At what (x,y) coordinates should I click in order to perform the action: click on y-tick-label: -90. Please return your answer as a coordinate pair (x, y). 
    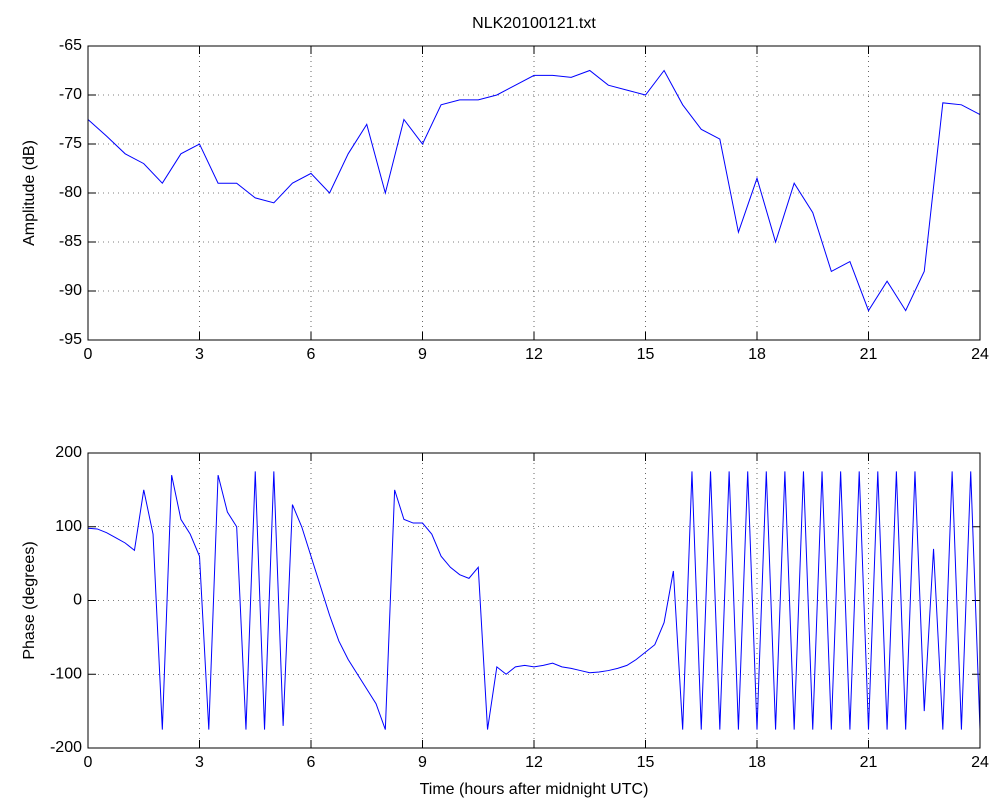
    Looking at the image, I should click on (70, 290).